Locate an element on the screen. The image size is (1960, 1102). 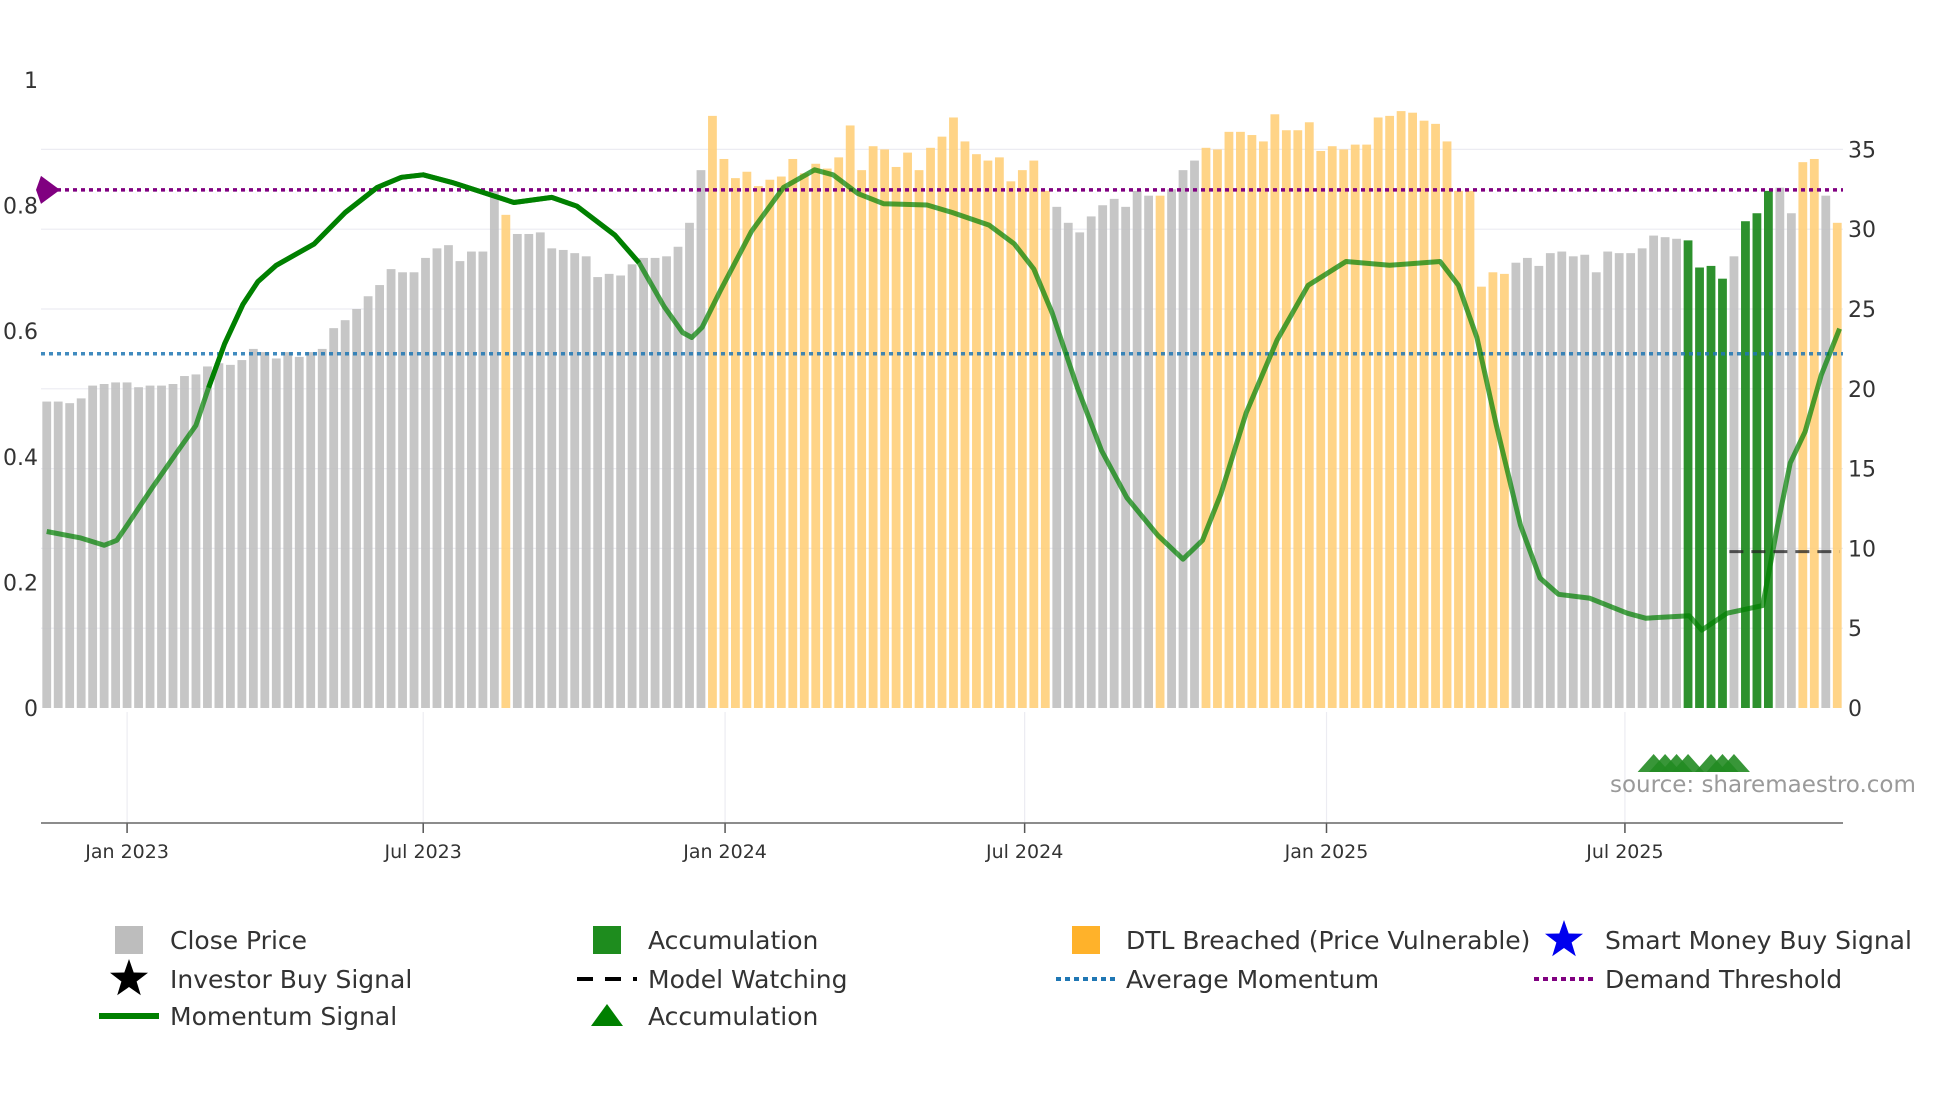
x-tick-label: Jul 2023 is located at coordinates (423, 852).